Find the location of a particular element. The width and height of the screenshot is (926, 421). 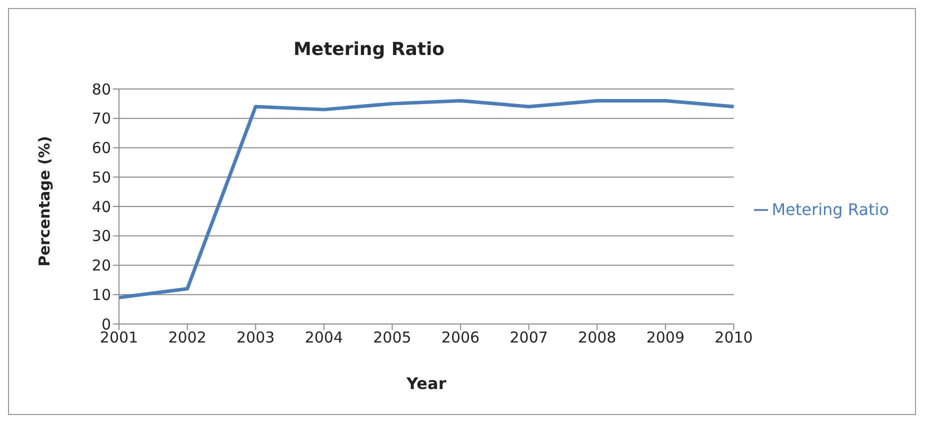

x-tick-label: 2008 is located at coordinates (597, 337).